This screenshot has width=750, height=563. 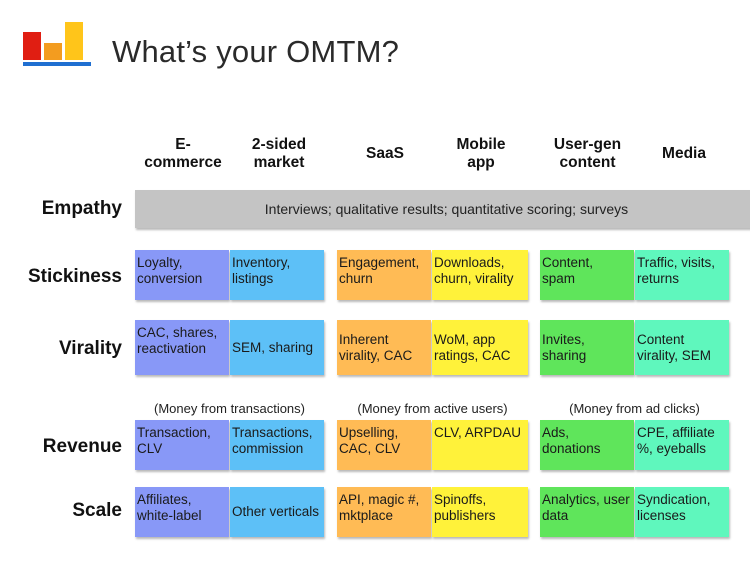 What do you see at coordinates (182, 512) in the screenshot?
I see `cell-scale-ecommerce: Affiliates, white-label` at bounding box center [182, 512].